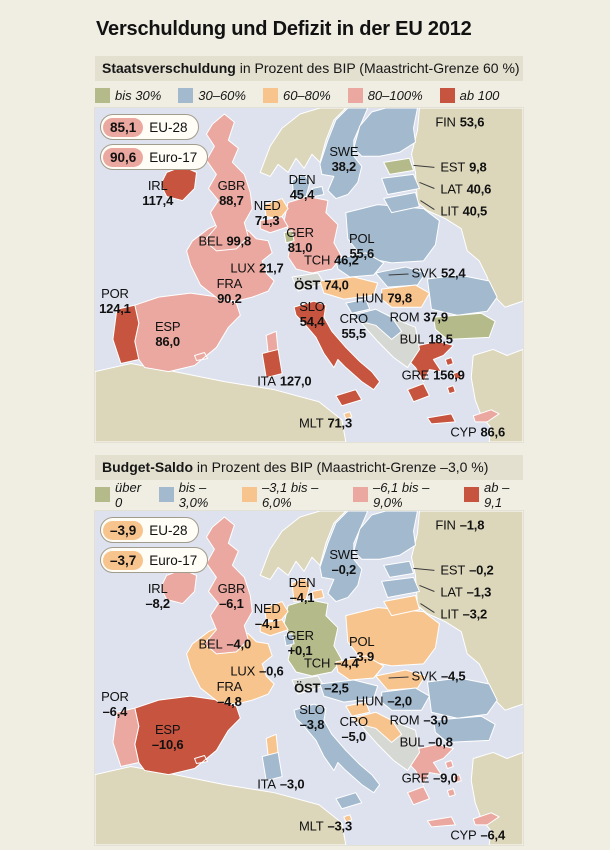 The height and width of the screenshot is (850, 610). What do you see at coordinates (426, 339) in the screenshot?
I see `country-label-BUL: BUL 18,5` at bounding box center [426, 339].